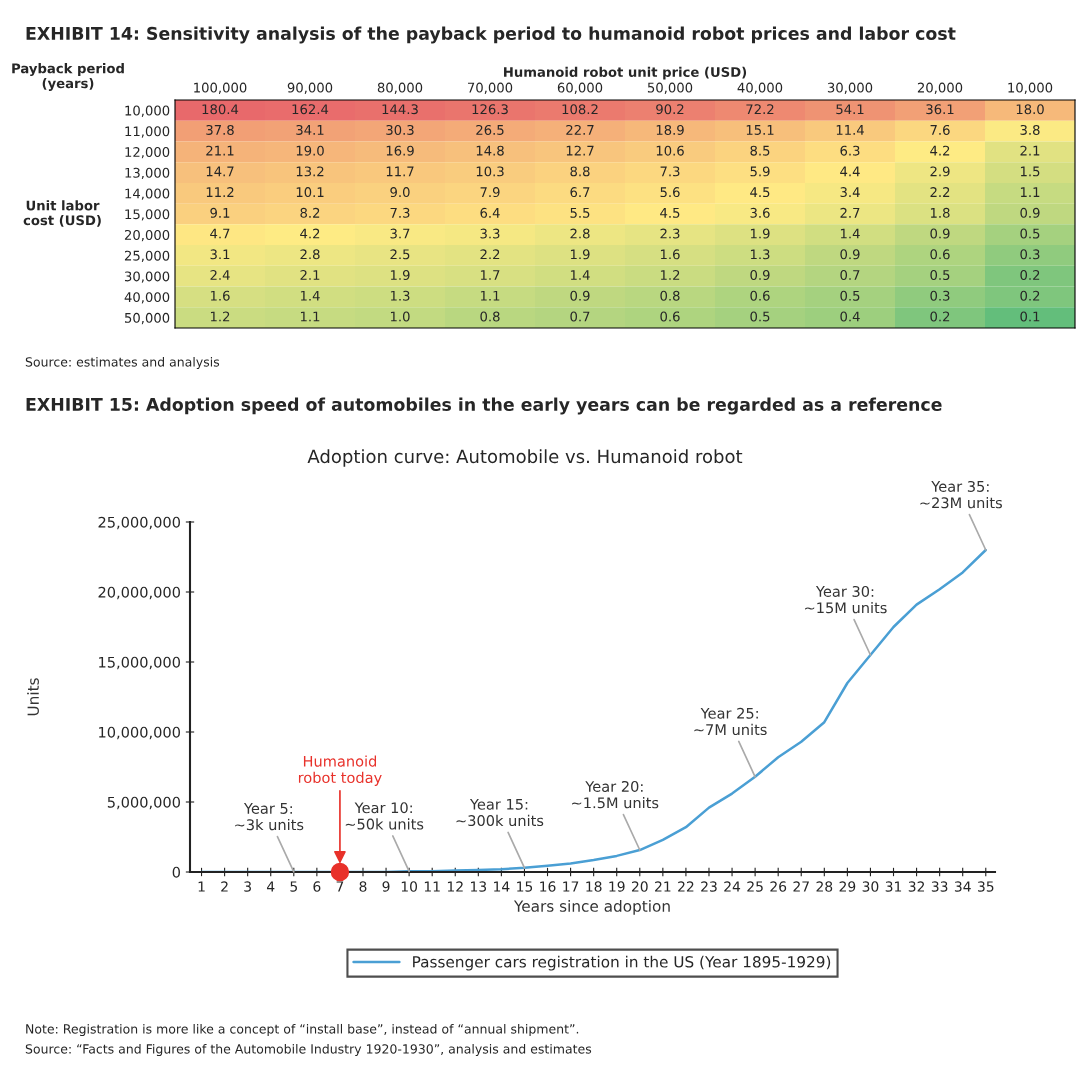 The width and height of the screenshot is (1080, 1070). Describe the element at coordinates (220, 275) in the screenshot. I see `data-label: 2.4` at that location.